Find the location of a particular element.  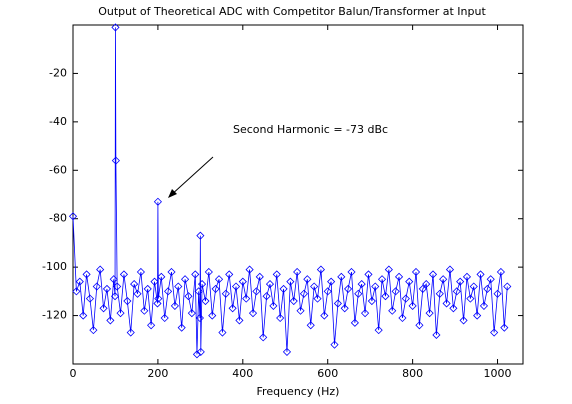

y-tick-label: -80 is located at coordinates (58, 218).